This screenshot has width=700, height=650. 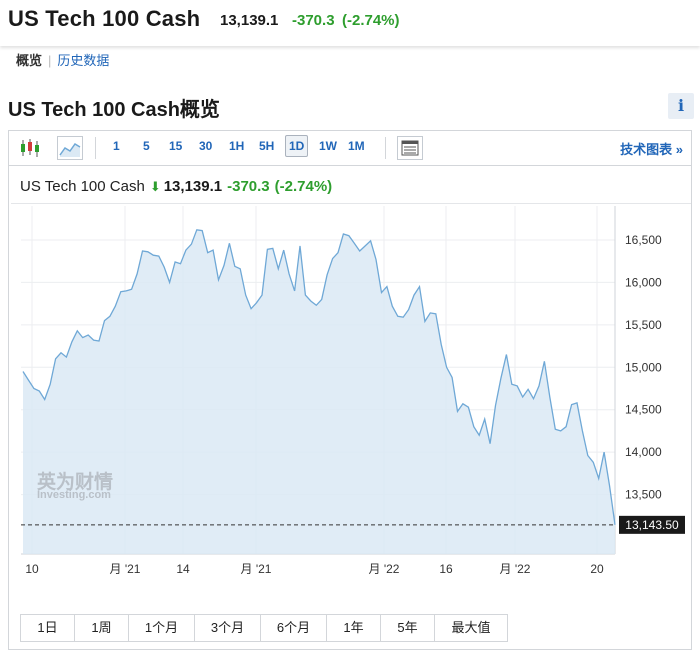 What do you see at coordinates (183, 569) in the screenshot?
I see `x-tick-label: 14` at bounding box center [183, 569].